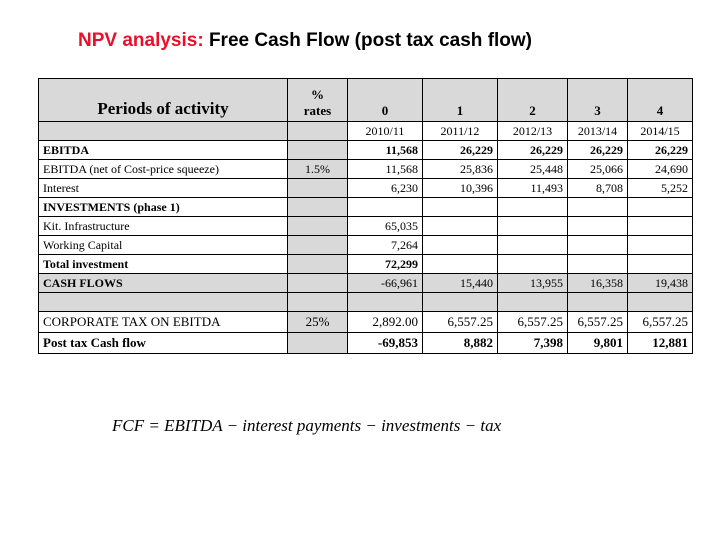  What do you see at coordinates (460, 100) in the screenshot?
I see `period: 1` at bounding box center [460, 100].